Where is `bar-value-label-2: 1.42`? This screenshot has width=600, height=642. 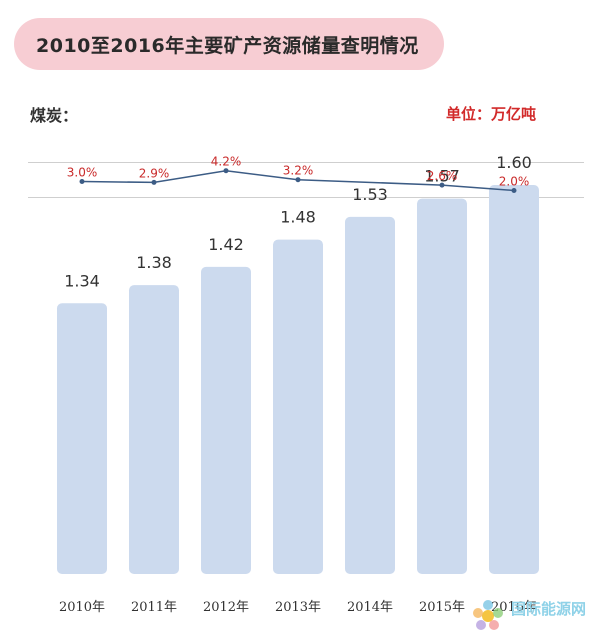 bar-value-label-2: 1.42 is located at coordinates (226, 244).